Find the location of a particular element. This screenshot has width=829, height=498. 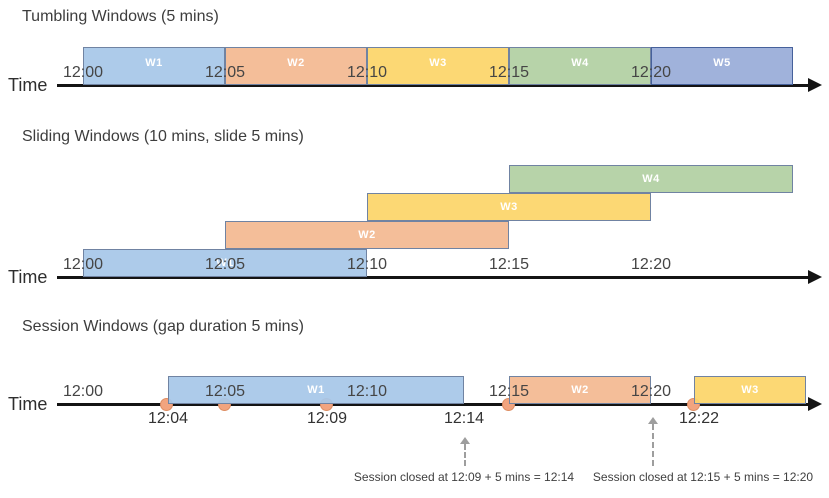

event-time-label: 12:09 is located at coordinates (327, 418).